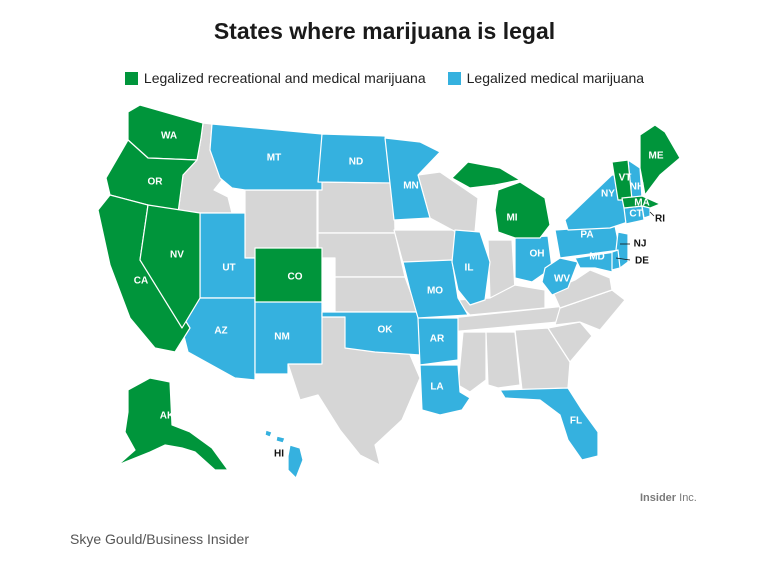 Image resolution: width=769 pixels, height=562 pixels. What do you see at coordinates (658, 498) in the screenshot?
I see `brand-bold: Insider` at bounding box center [658, 498].